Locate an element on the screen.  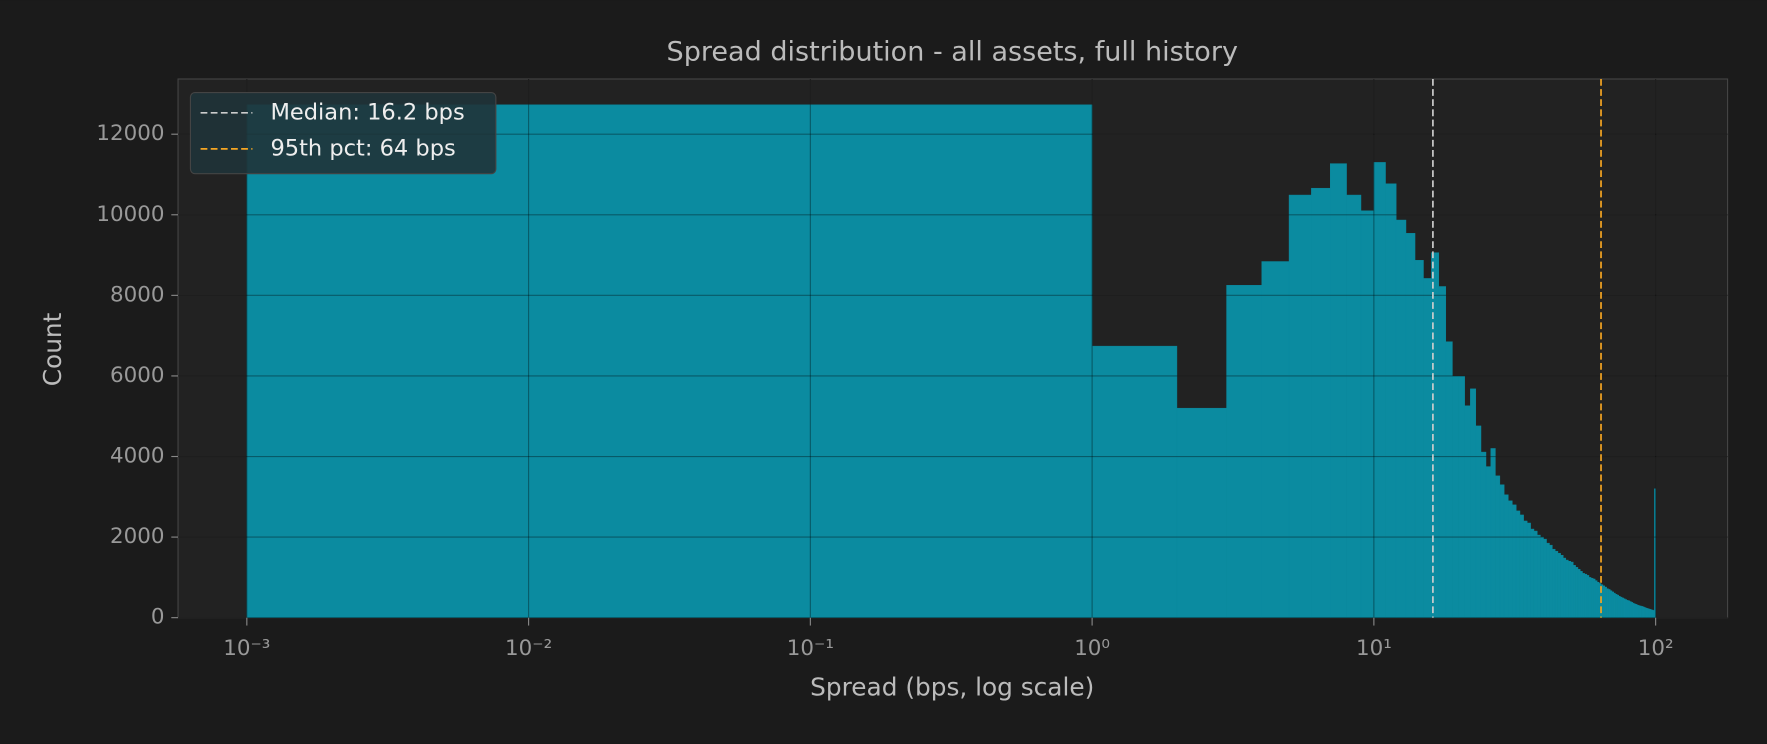
x-tick-label: 10⁻¹ is located at coordinates (810, 648).